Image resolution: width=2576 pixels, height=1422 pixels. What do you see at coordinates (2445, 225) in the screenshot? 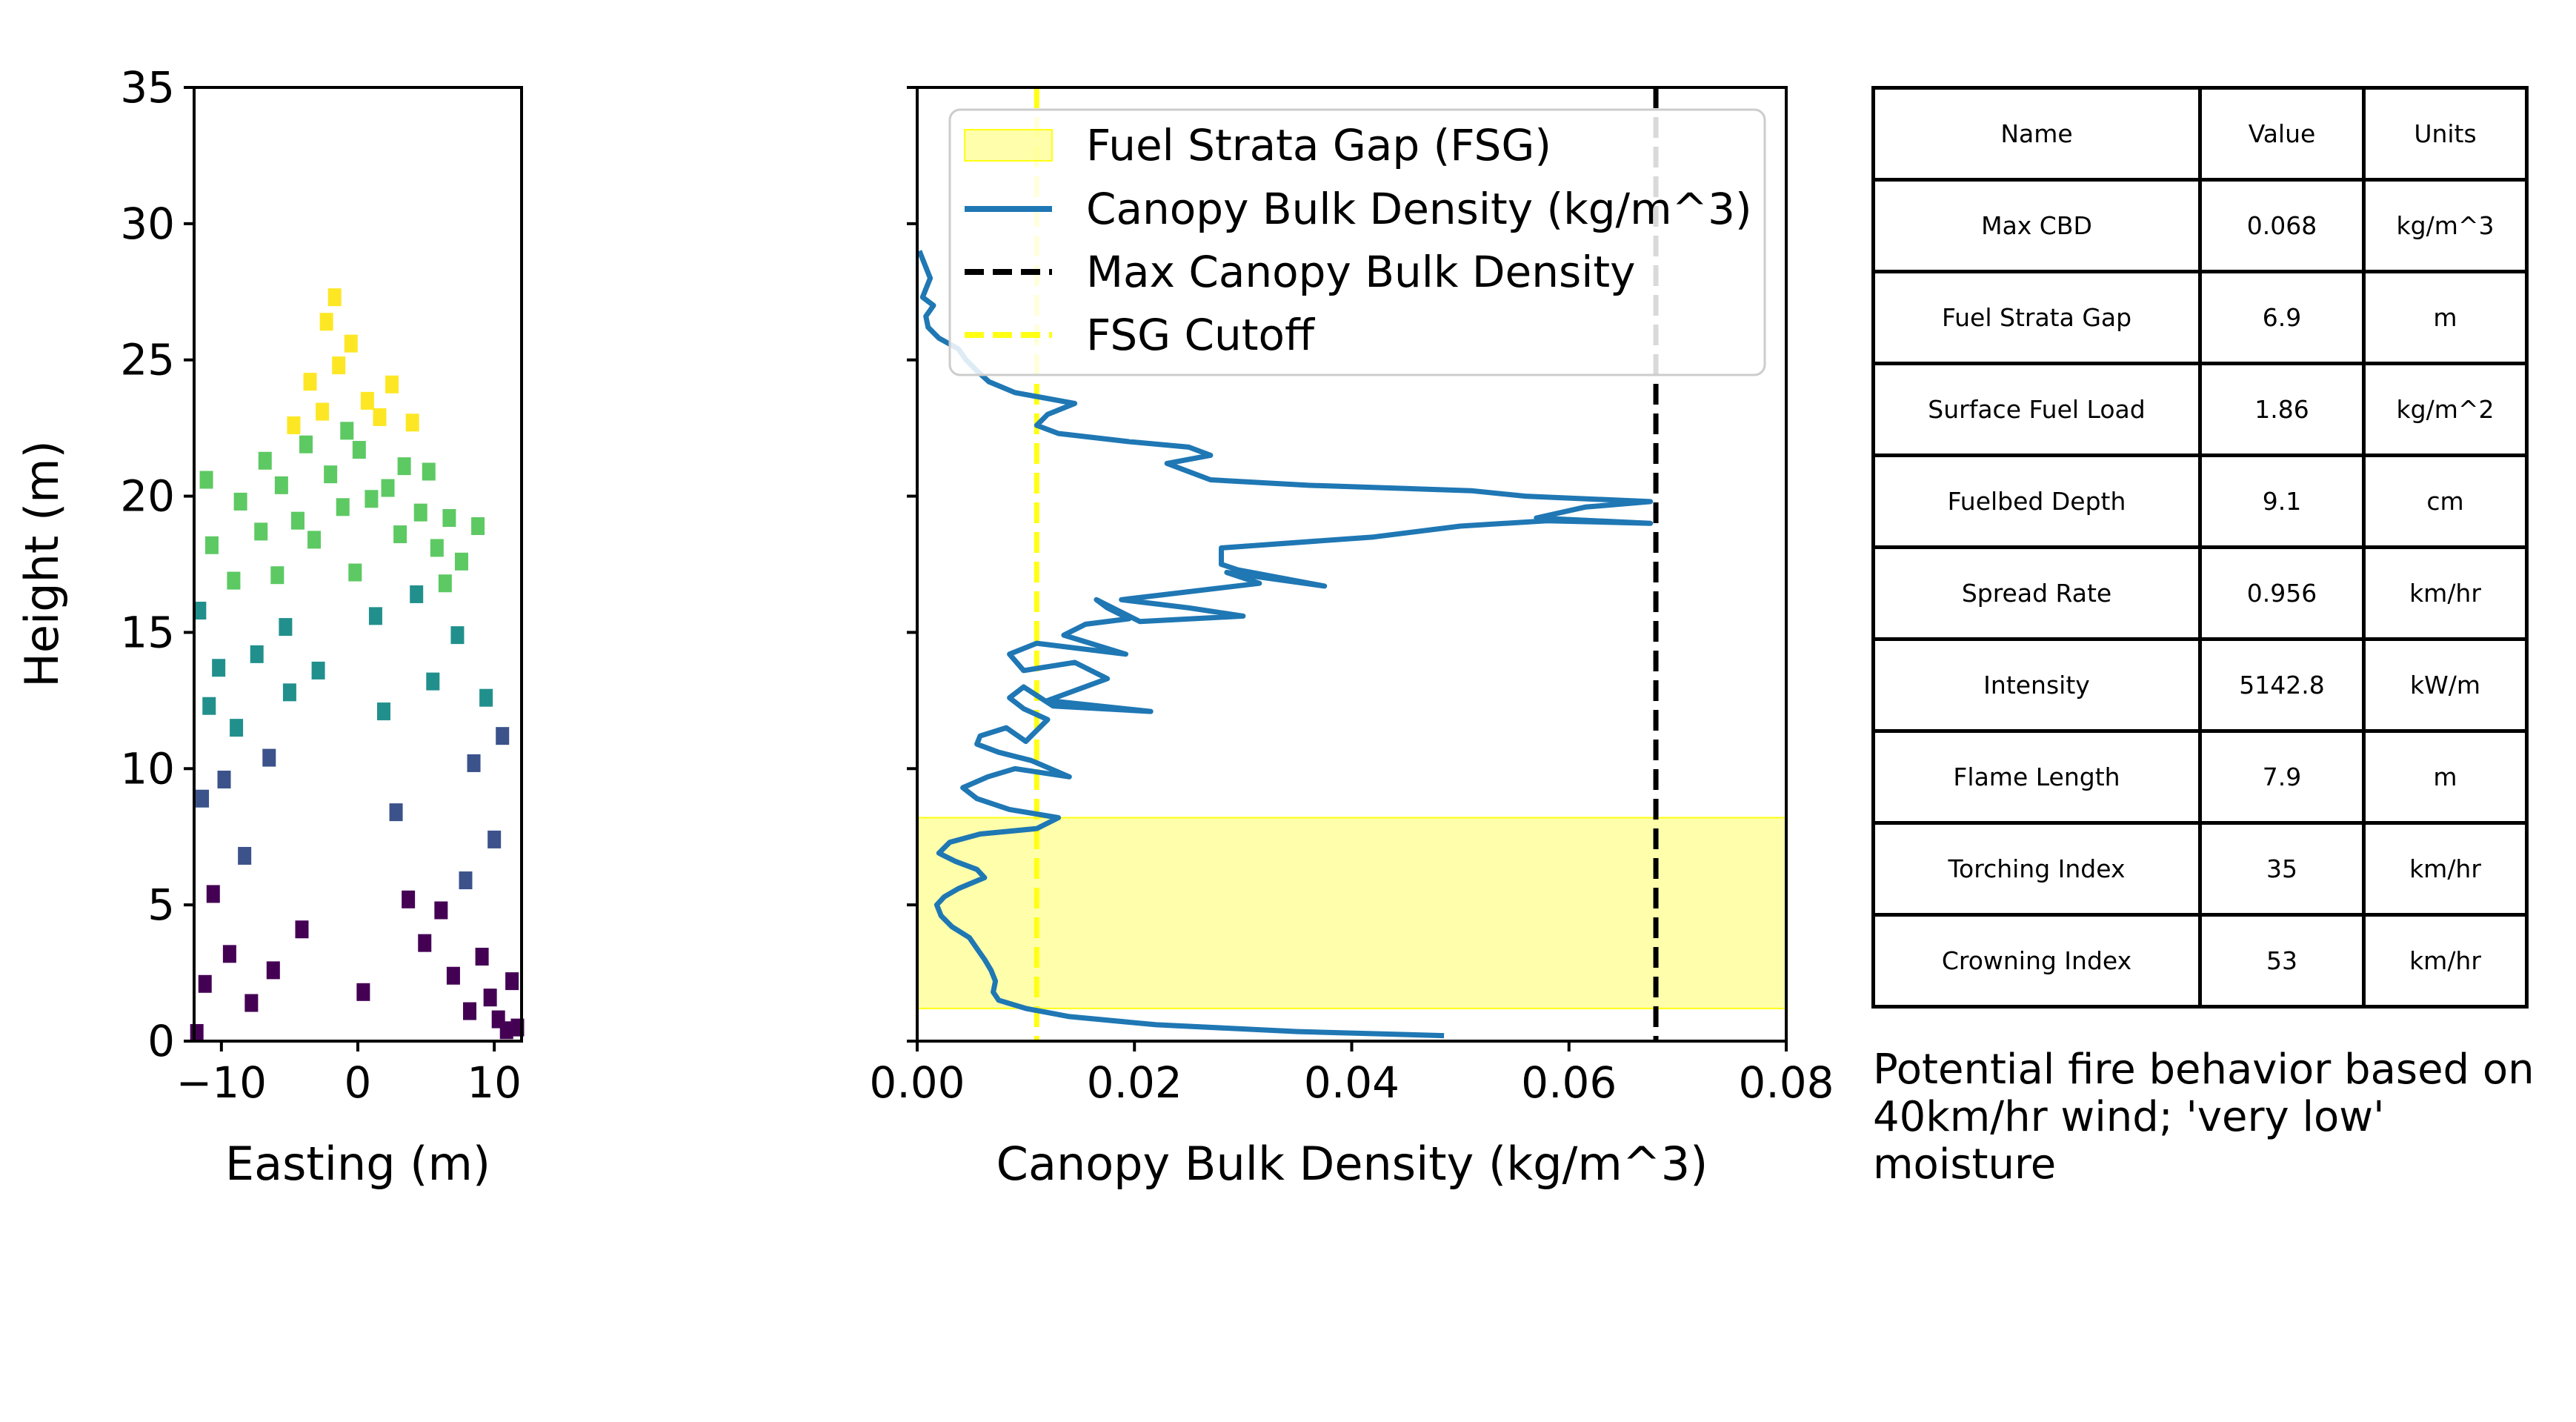
I see `table-cell-units: kg/m^3` at bounding box center [2445, 225].